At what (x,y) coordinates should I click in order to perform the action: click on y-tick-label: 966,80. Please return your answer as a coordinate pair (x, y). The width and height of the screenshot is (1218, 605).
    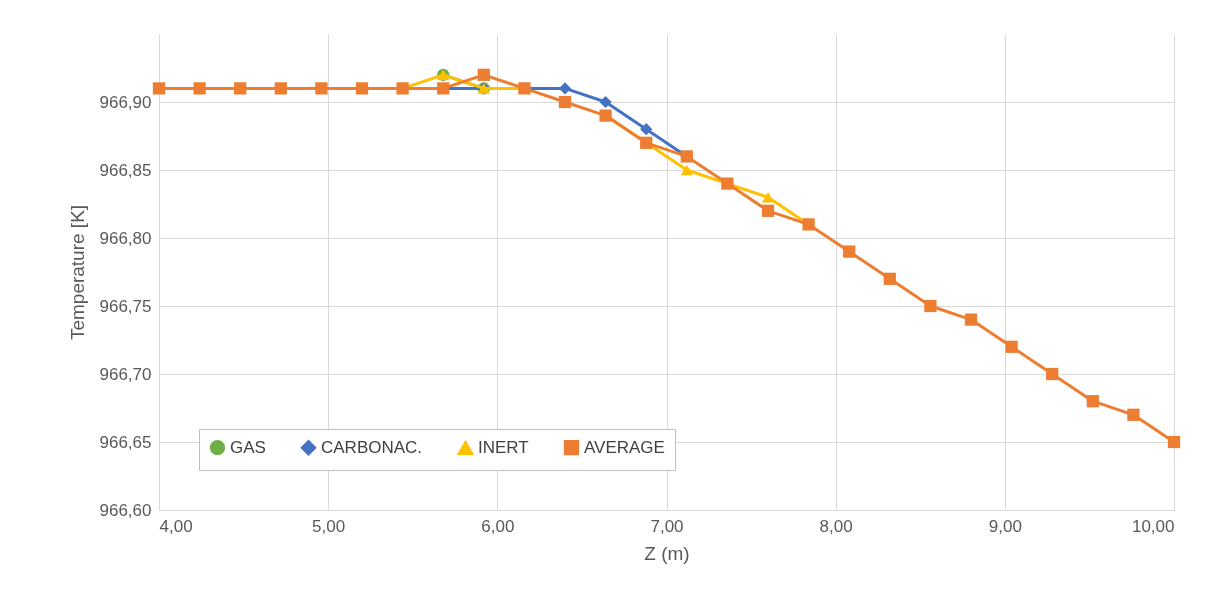
    Looking at the image, I should click on (125, 238).